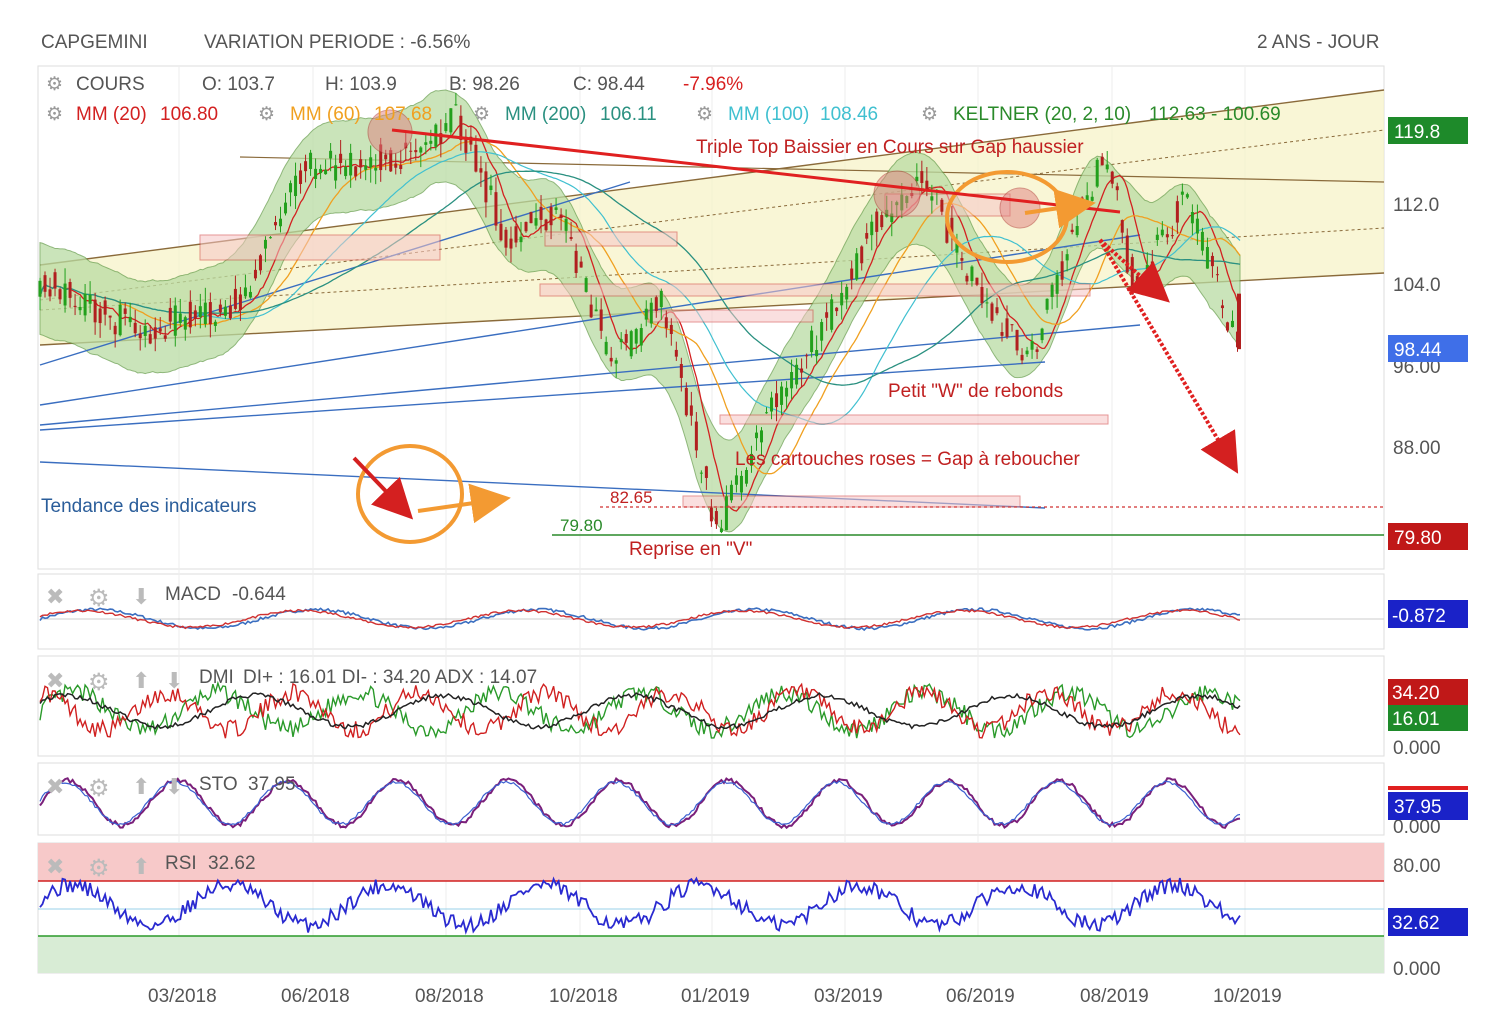 This screenshot has height=1026, width=1506. What do you see at coordinates (111, 114) in the screenshot?
I see `legend-mm20-label: MM (20)` at bounding box center [111, 114].